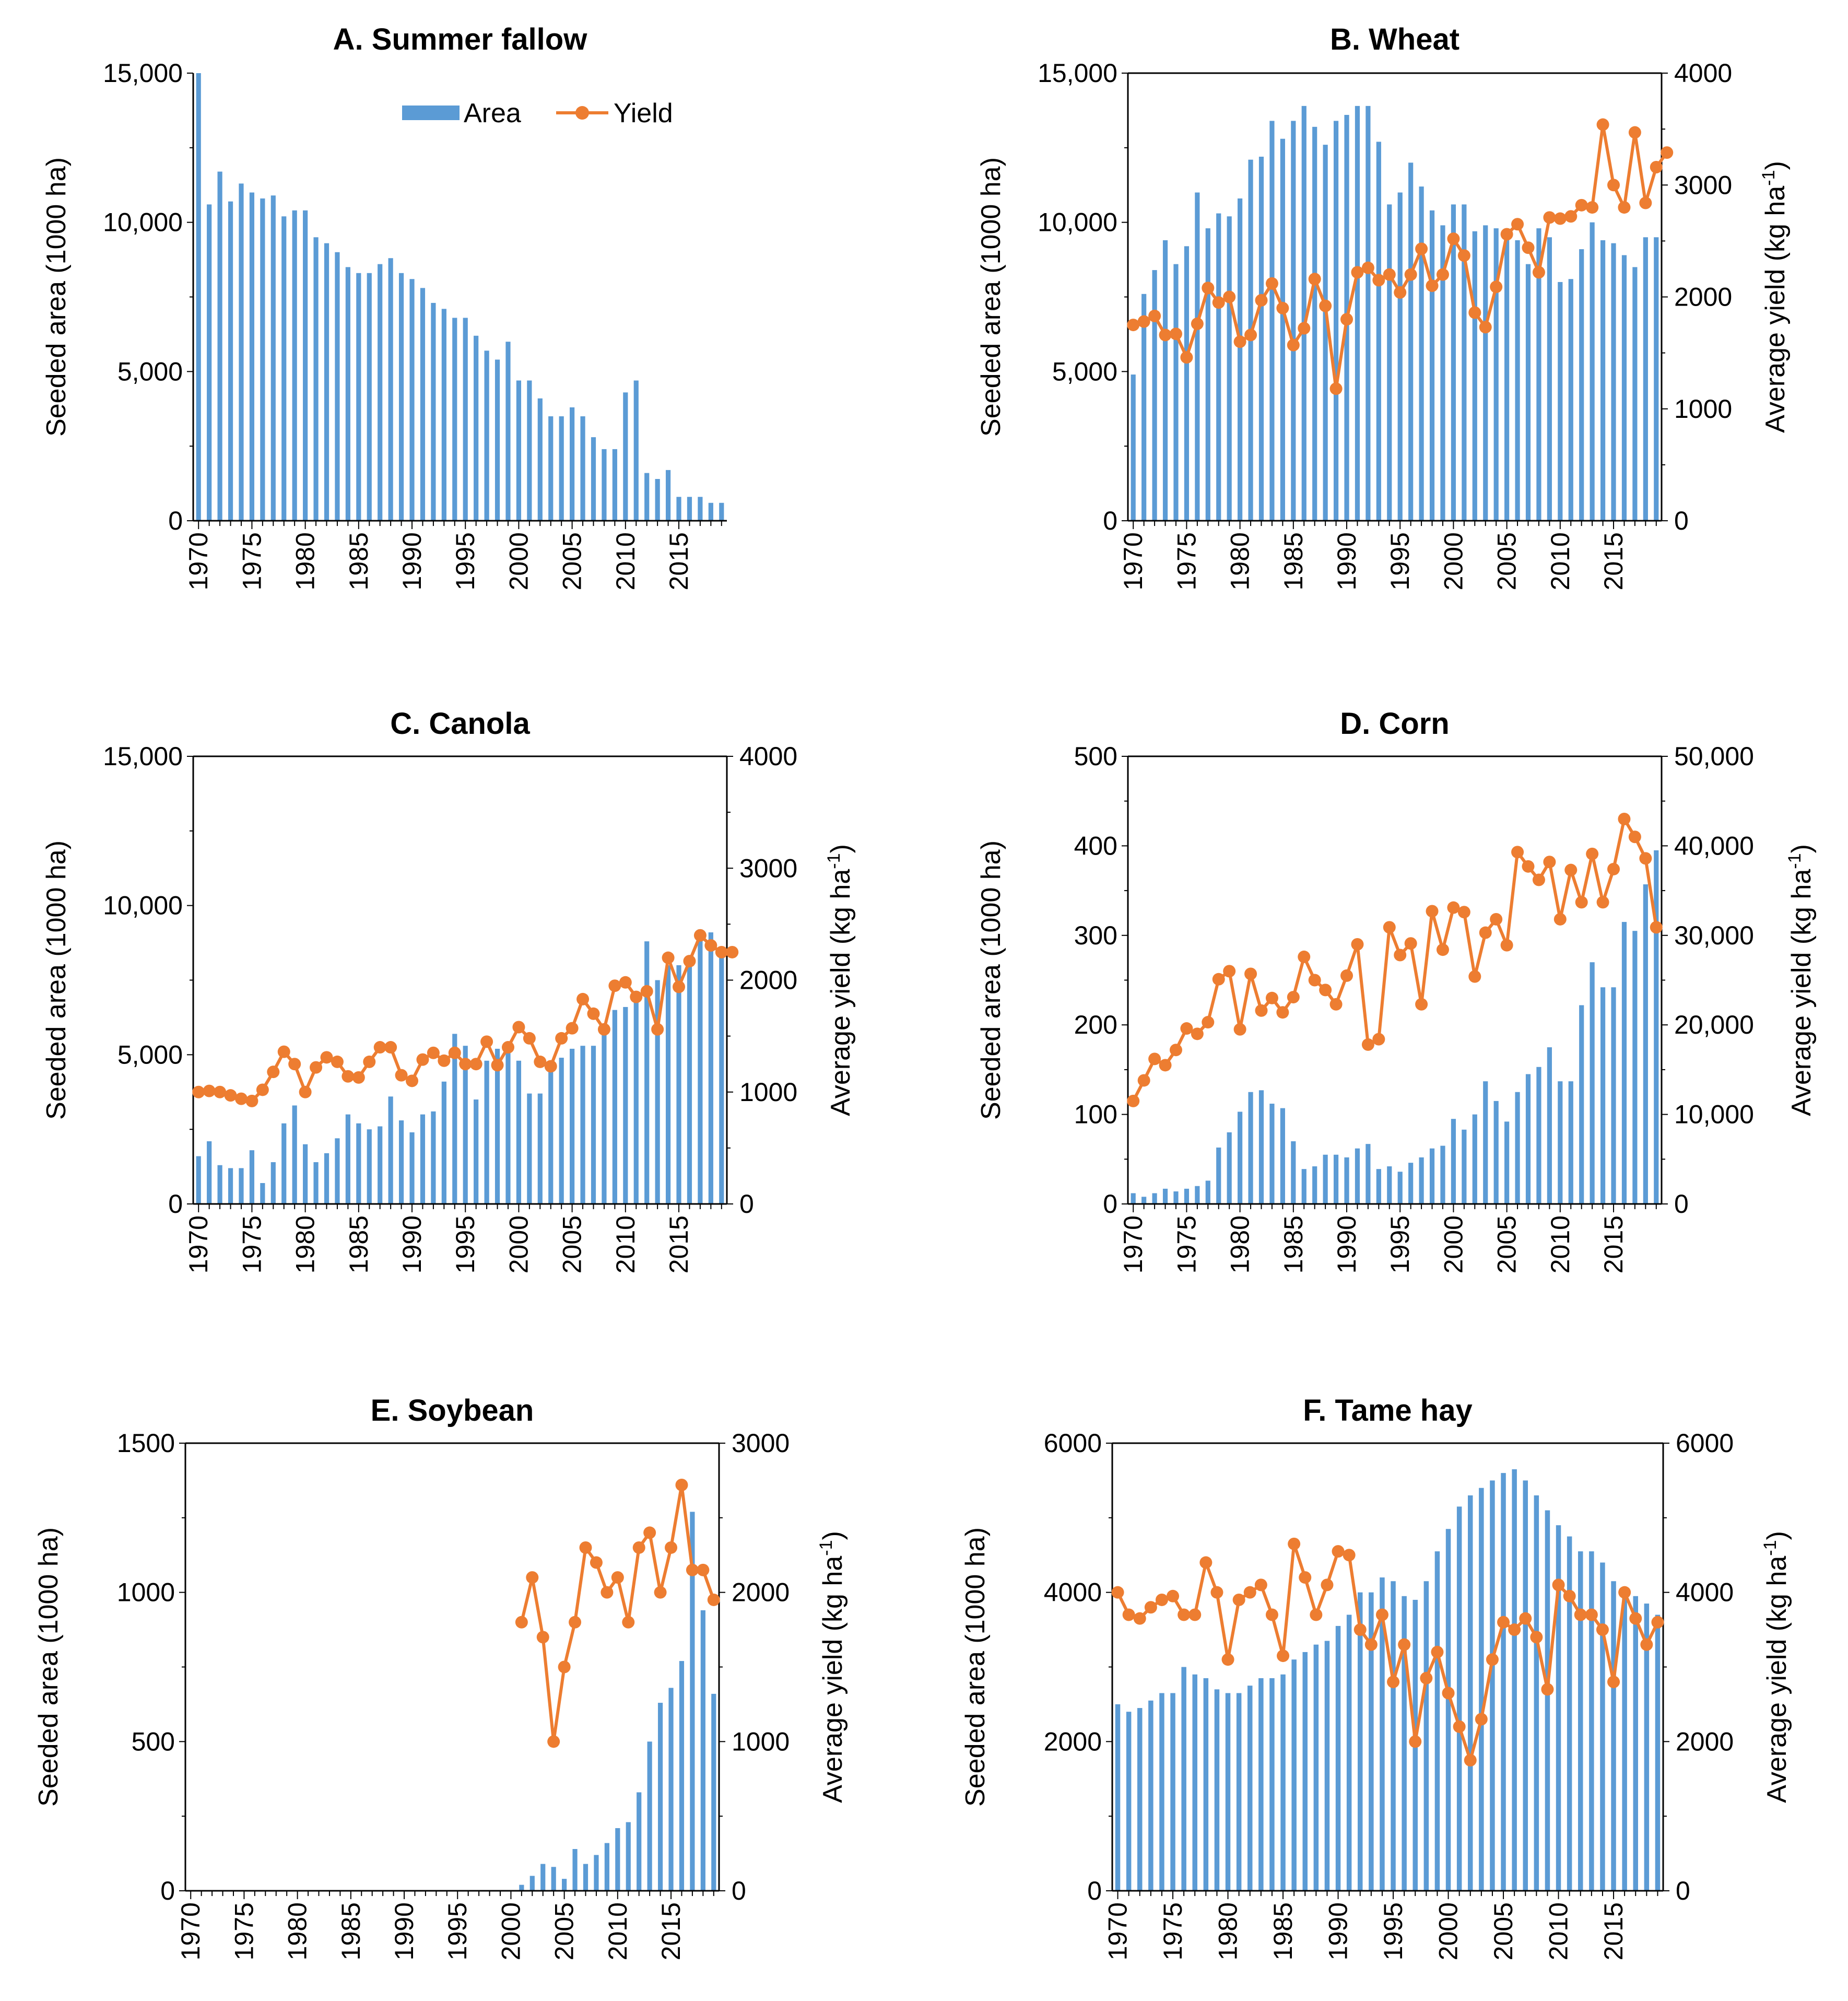 This screenshot has height=2001, width=1848. I want to click on x-tick-label: 2000, so click(518, 561).